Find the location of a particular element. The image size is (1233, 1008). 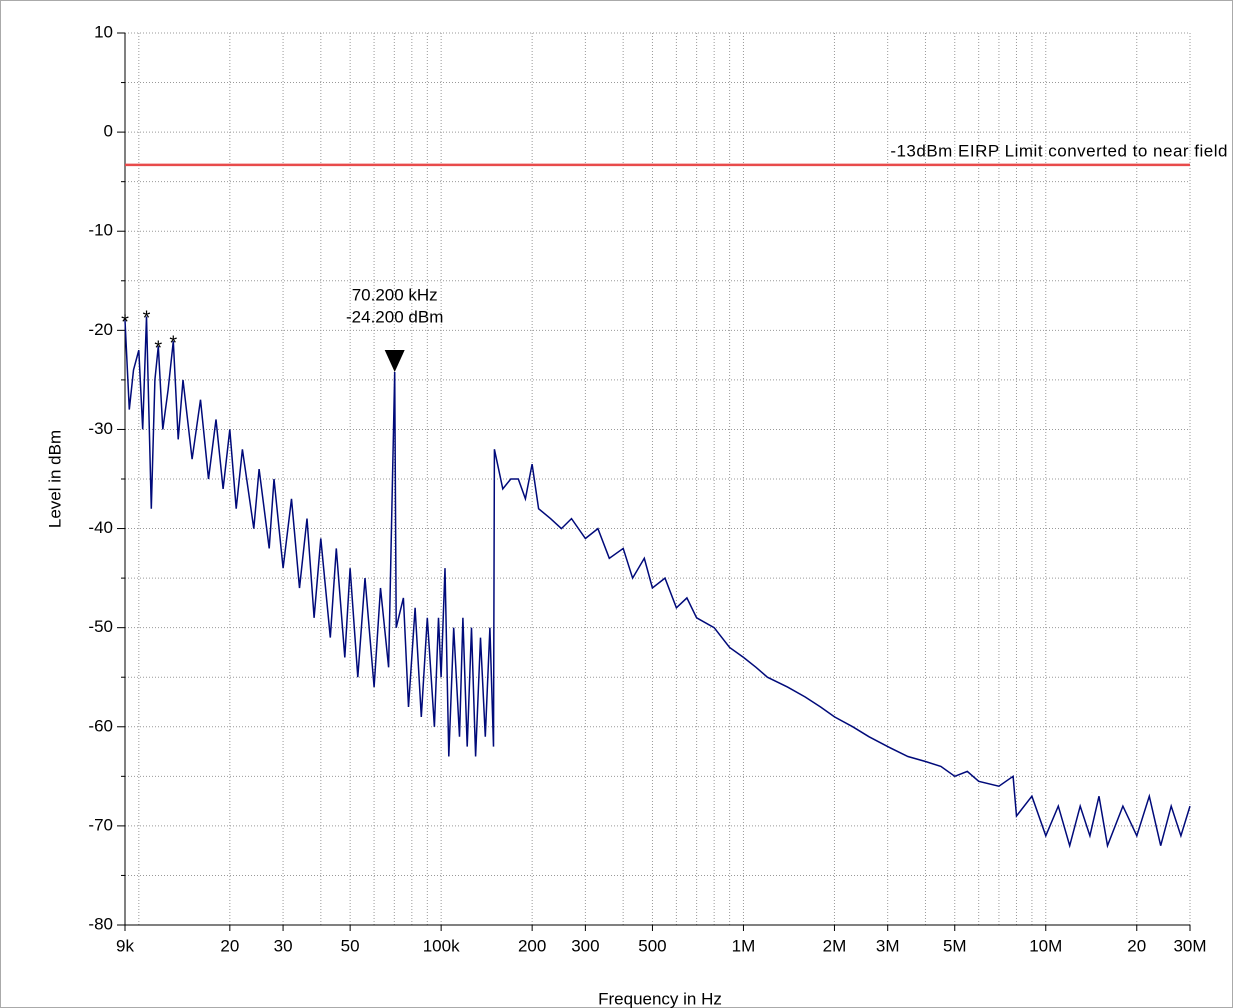

x-tick-label: 10M is located at coordinates (1045, 945).